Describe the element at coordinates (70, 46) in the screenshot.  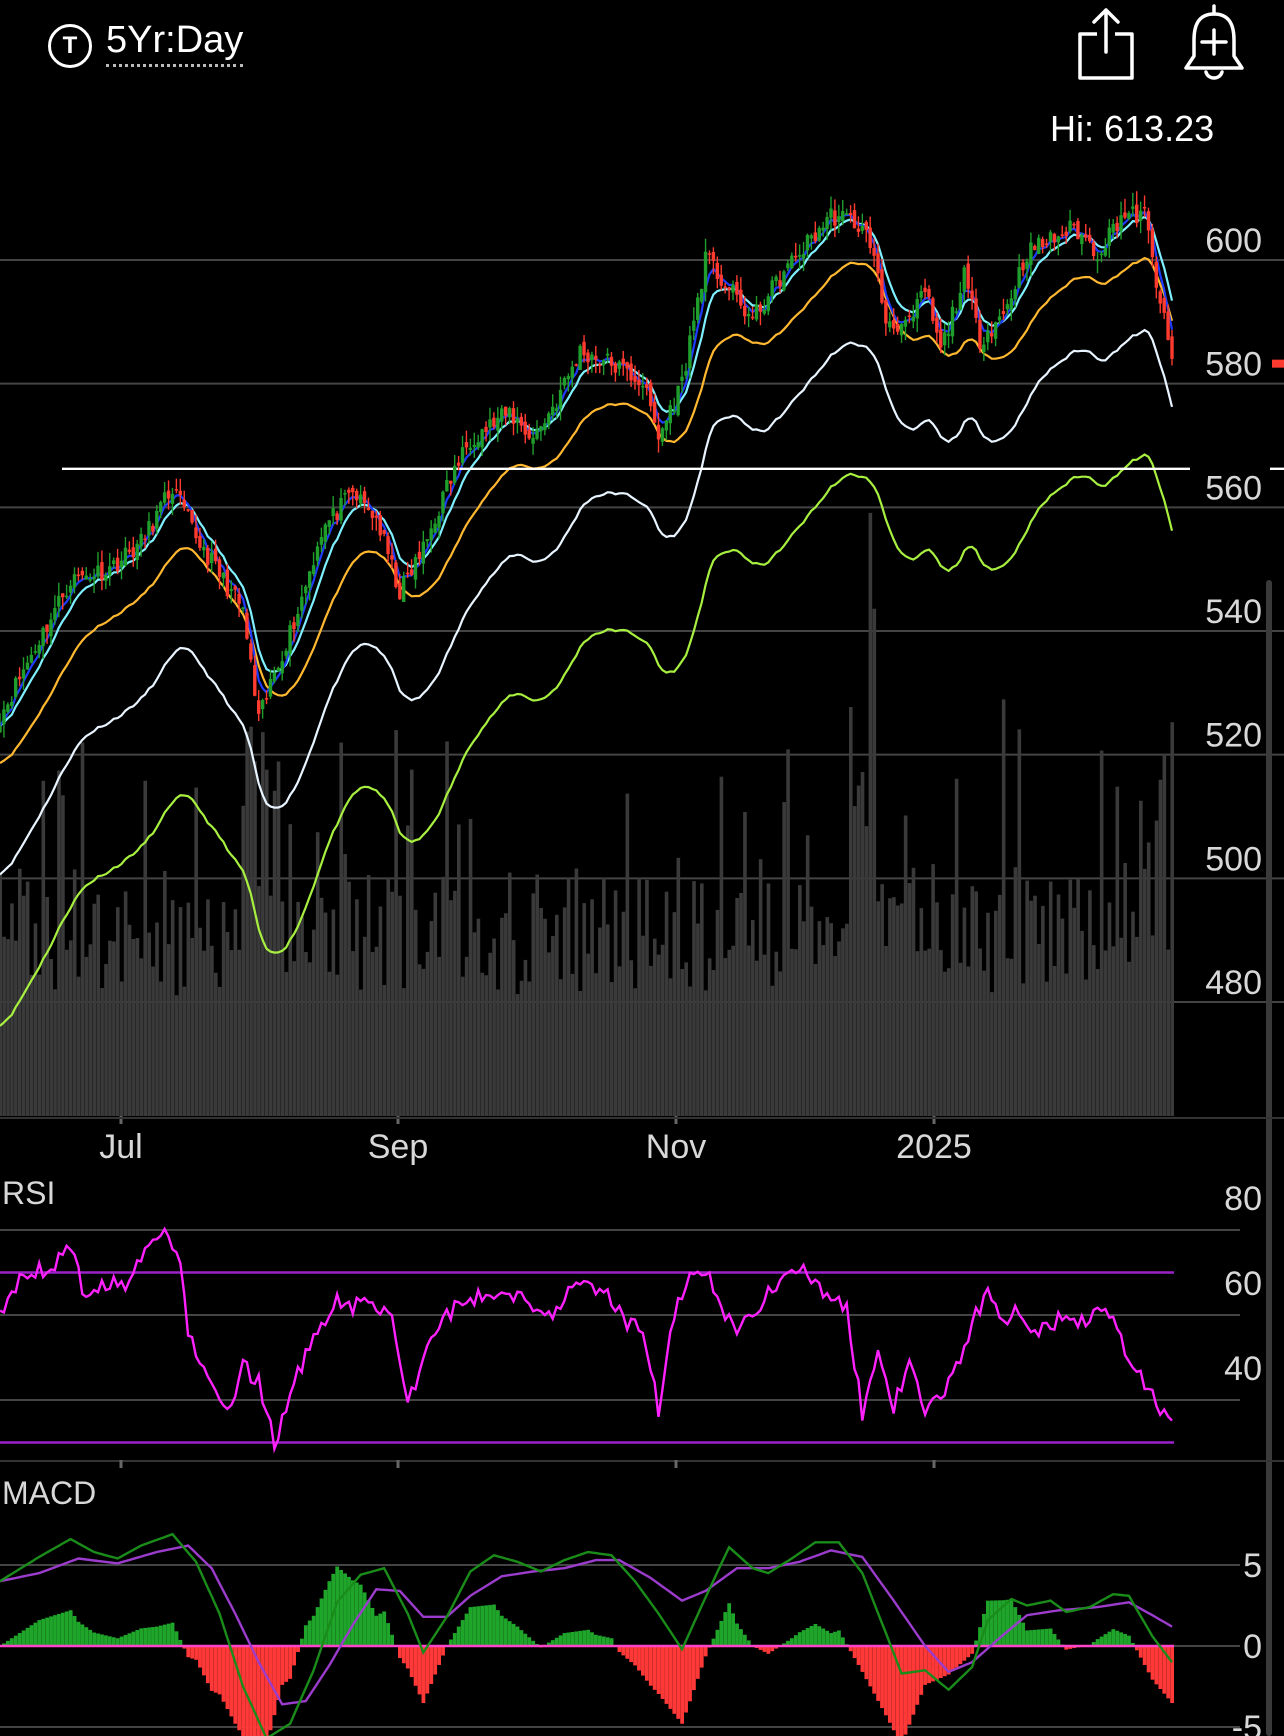
I see `ticker-type-icon: T` at that location.